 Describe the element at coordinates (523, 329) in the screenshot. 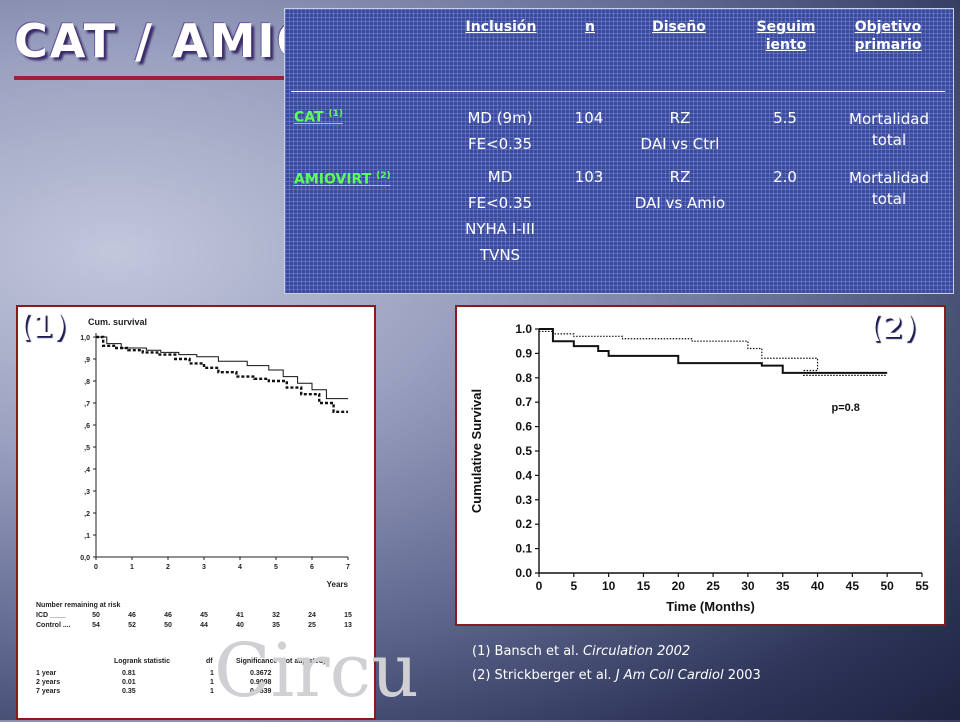

I see `c2-ytick-label: 1.0` at that location.